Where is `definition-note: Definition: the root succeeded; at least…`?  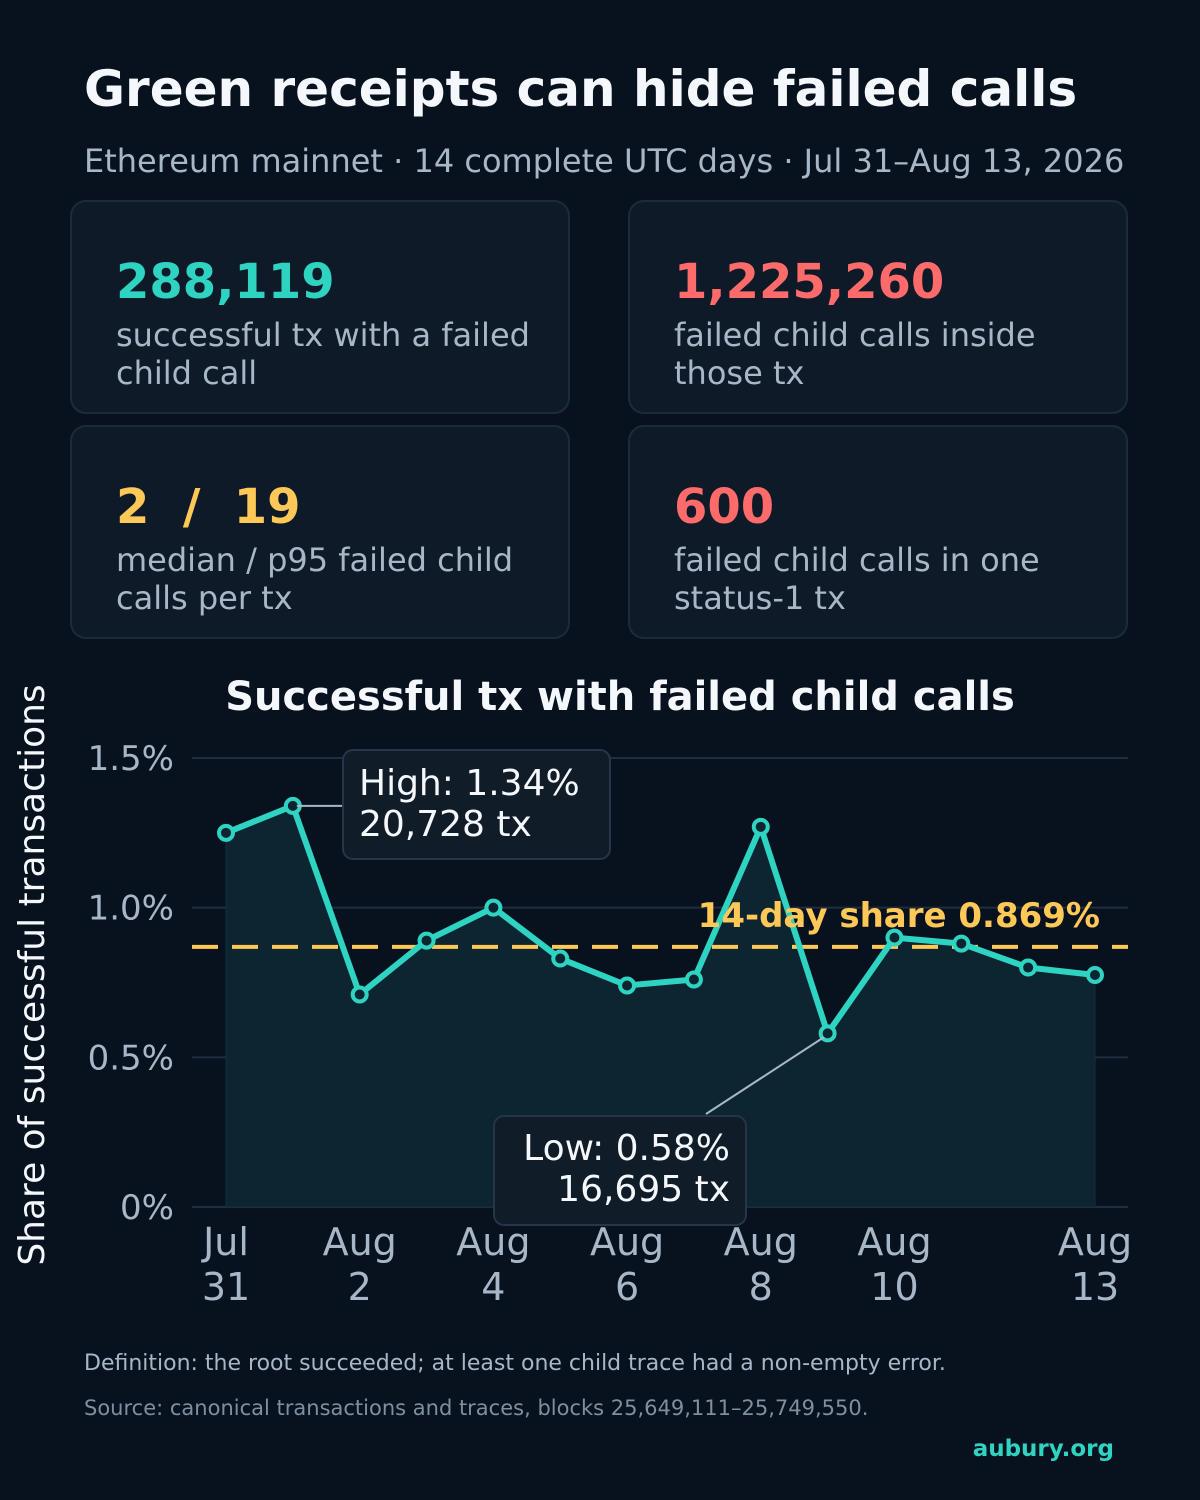
definition-note: Definition: the root succeeded; at least… is located at coordinates (515, 1363).